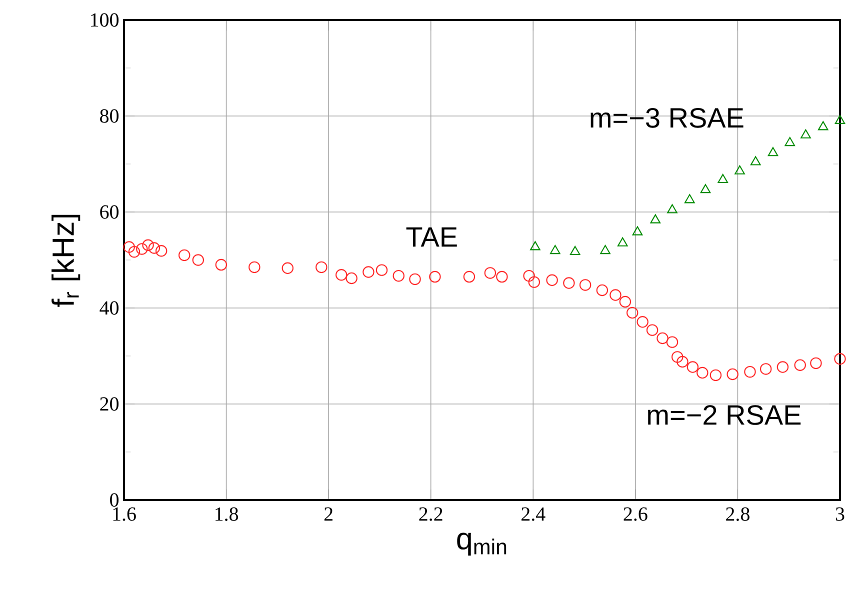  What do you see at coordinates (534, 514) in the screenshot?
I see `x-tick-label: 2.4` at bounding box center [534, 514].